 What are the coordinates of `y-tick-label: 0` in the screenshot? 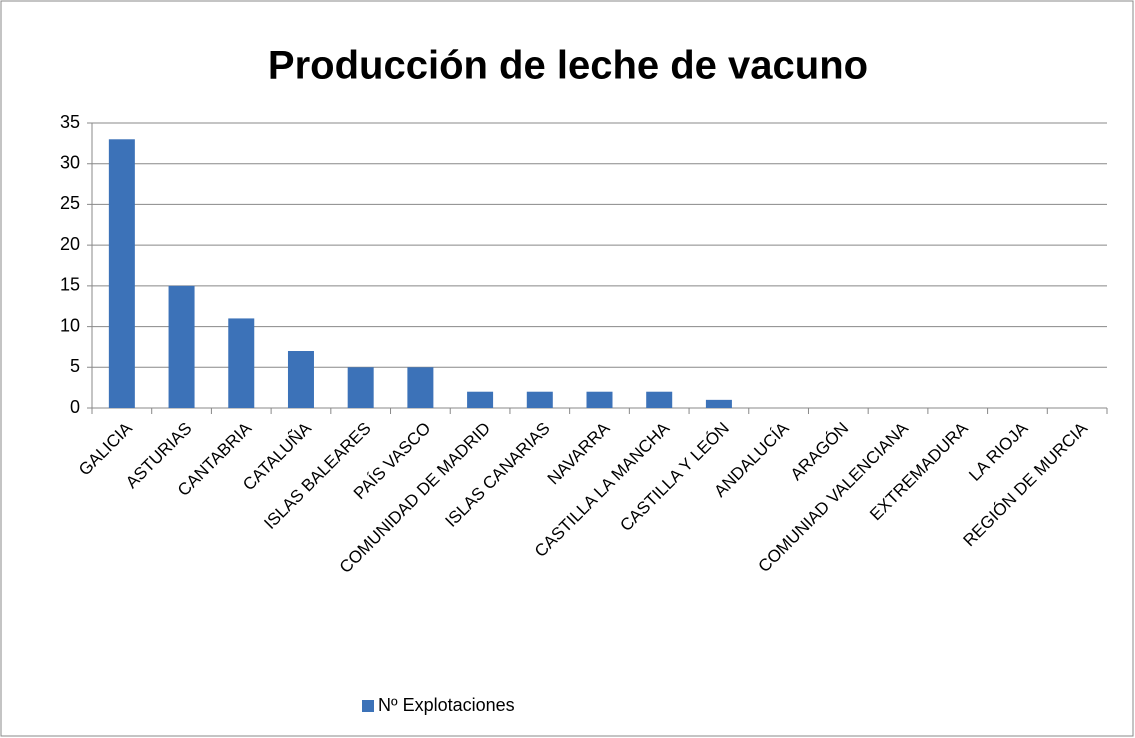 It's located at (75, 407).